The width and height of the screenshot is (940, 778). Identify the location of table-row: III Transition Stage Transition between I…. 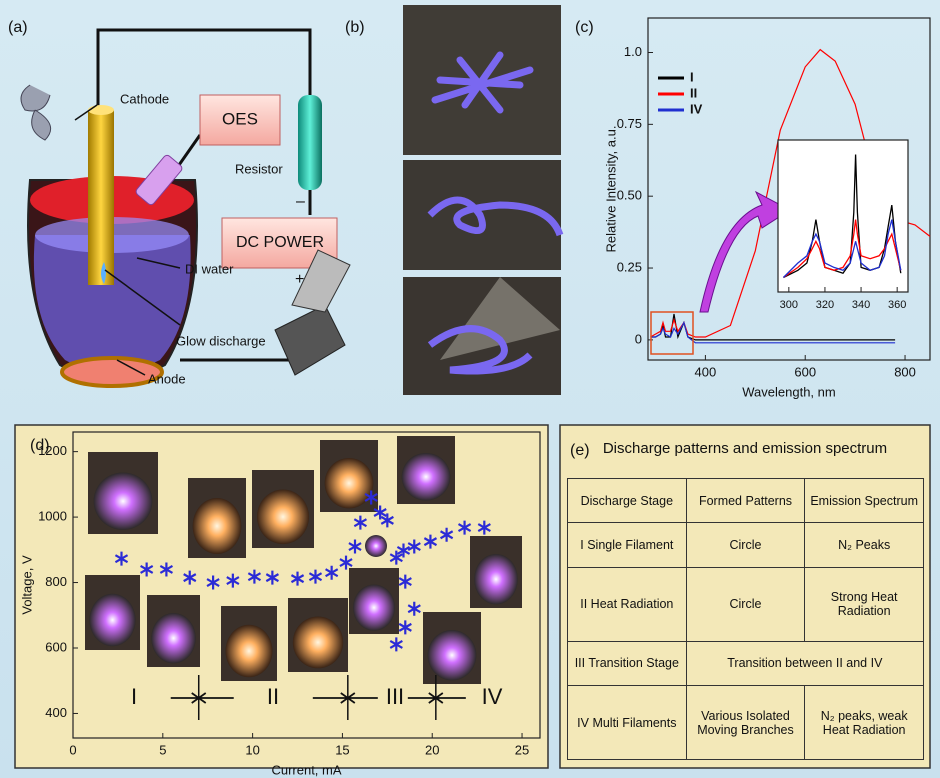
(746, 663).